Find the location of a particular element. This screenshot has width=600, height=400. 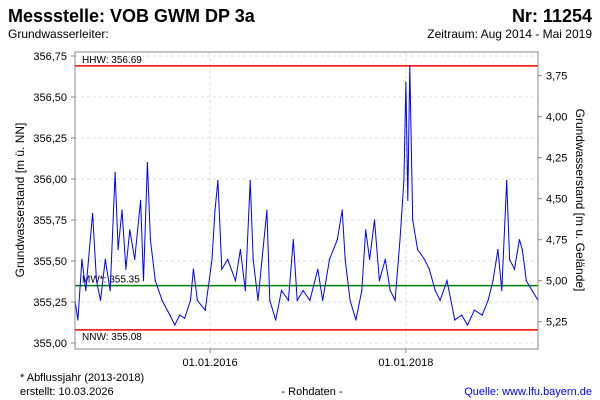

aquifer-label: Grundwasserleiter: is located at coordinates (58, 34).